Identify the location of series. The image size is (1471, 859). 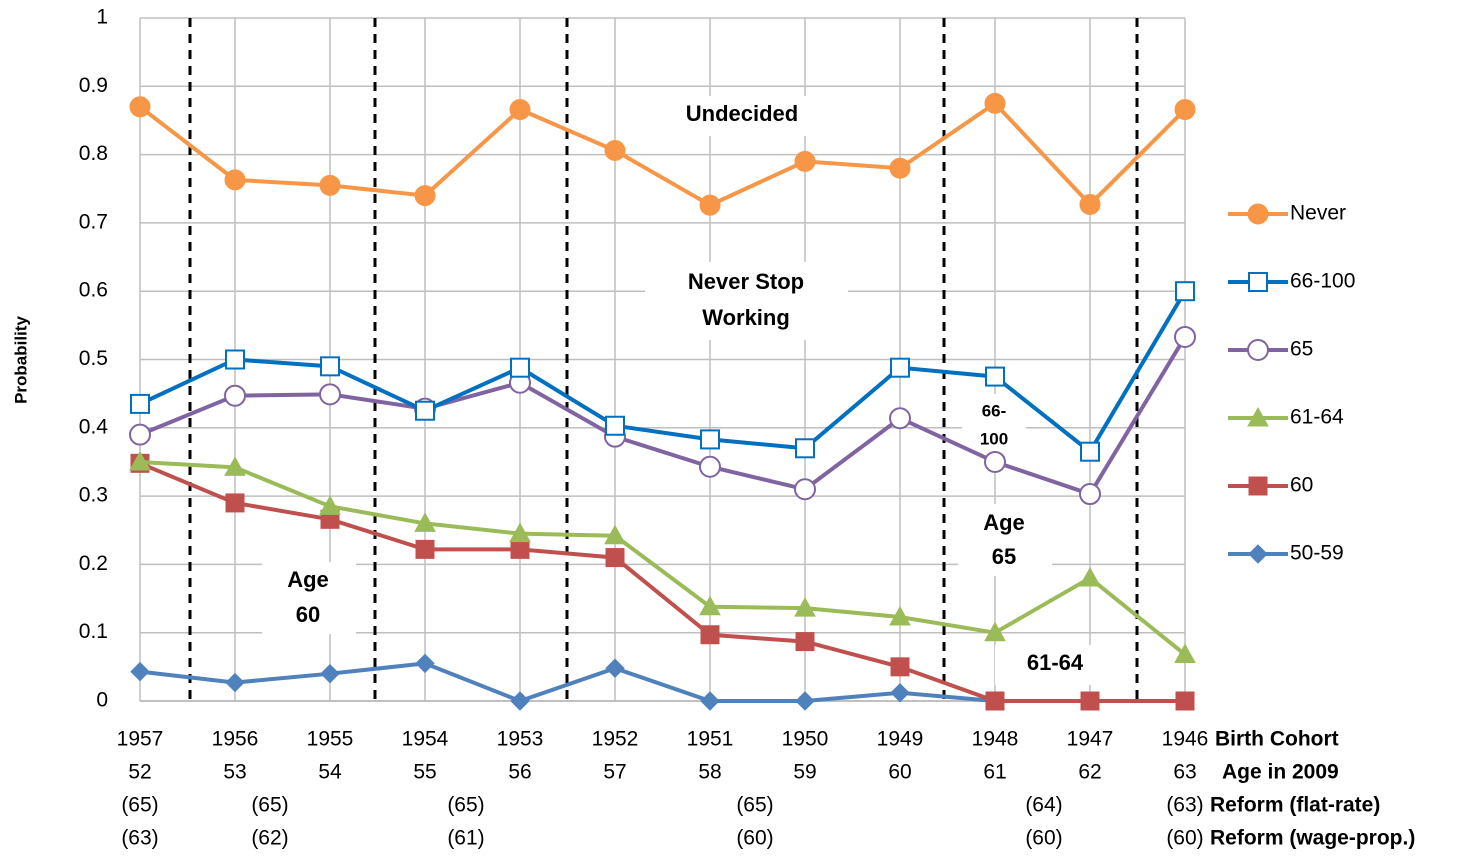
(662, 154).